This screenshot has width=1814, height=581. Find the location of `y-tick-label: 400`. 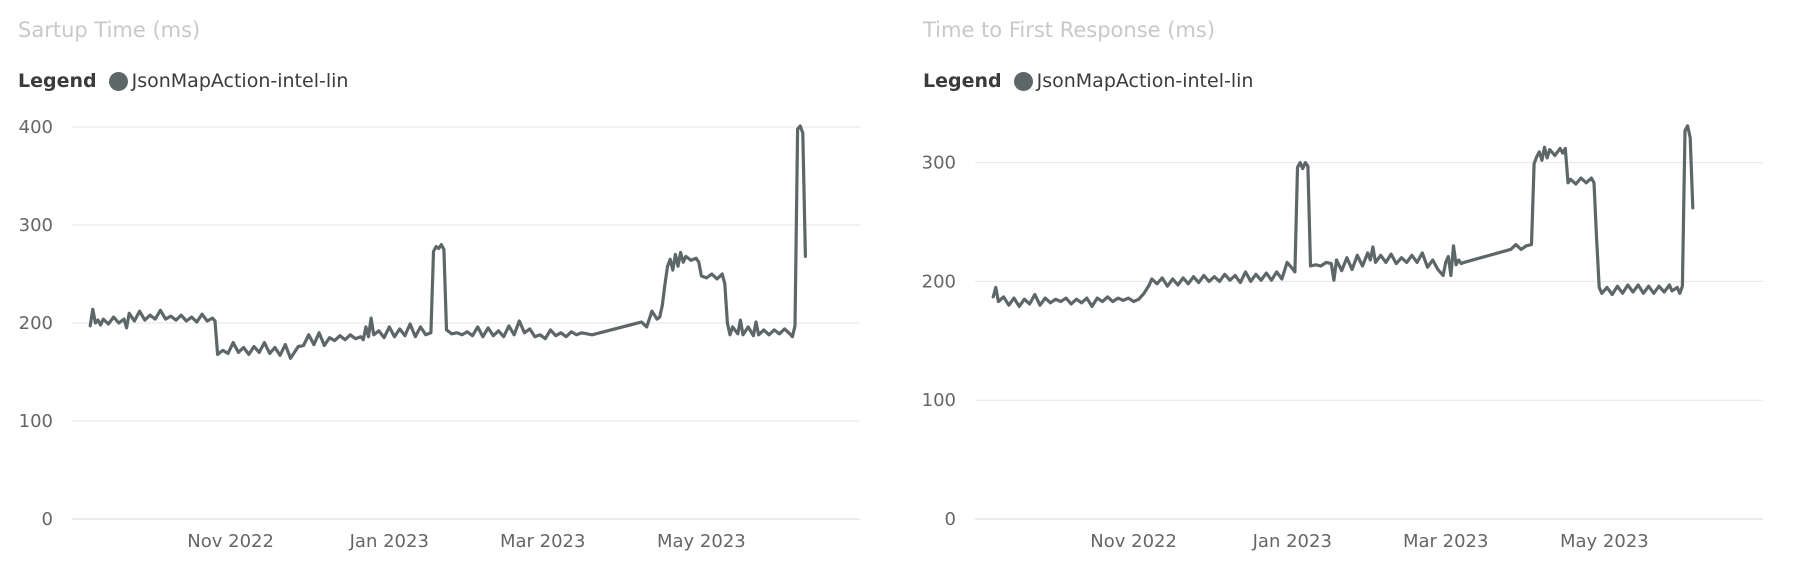

y-tick-label: 400 is located at coordinates (36, 127).